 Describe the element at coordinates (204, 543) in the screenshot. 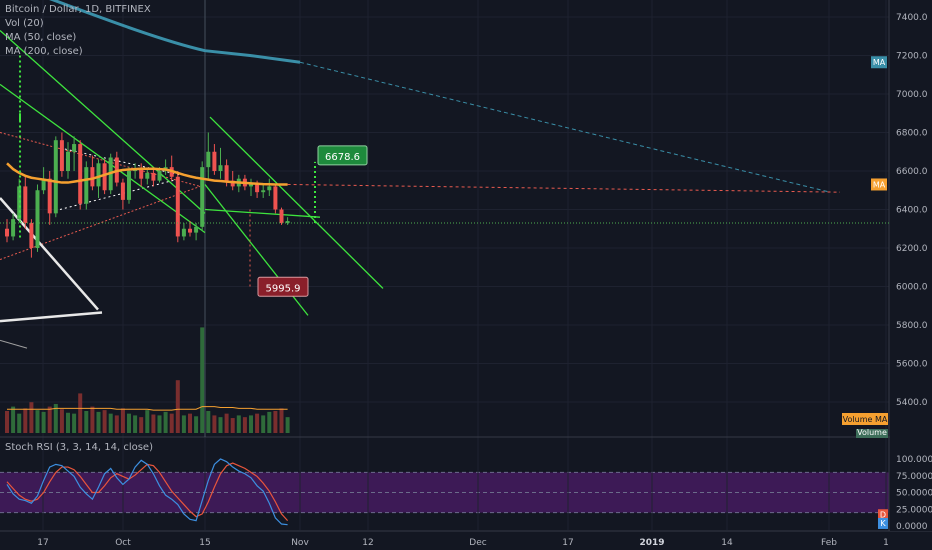

I see `time-axis-tick: 15` at that location.